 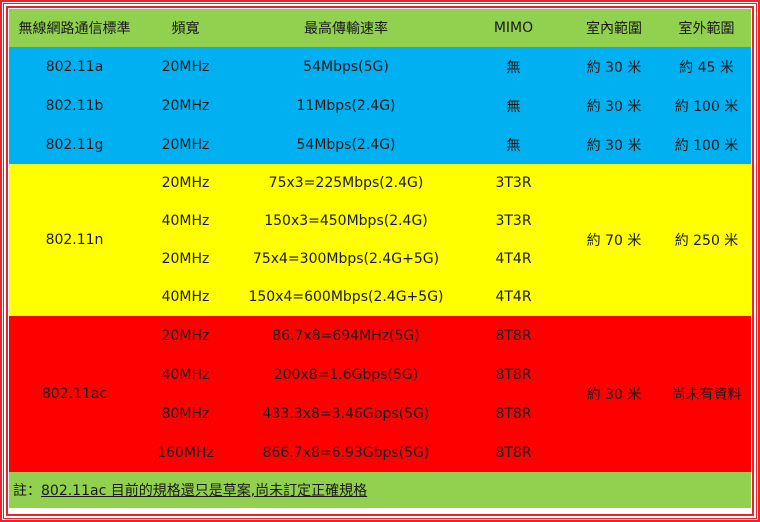 I want to click on header-indoor: 室內範圍, so click(x=614, y=28).